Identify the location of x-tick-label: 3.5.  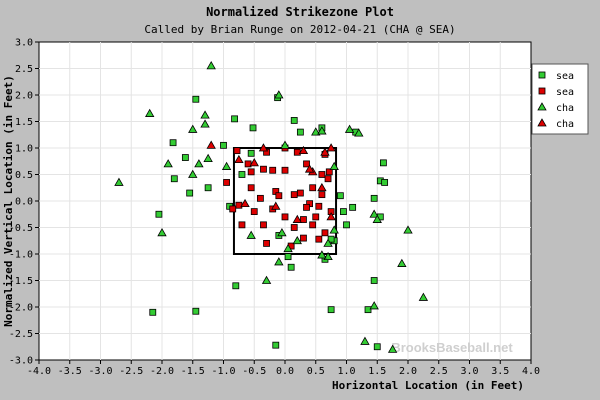
(500, 371).